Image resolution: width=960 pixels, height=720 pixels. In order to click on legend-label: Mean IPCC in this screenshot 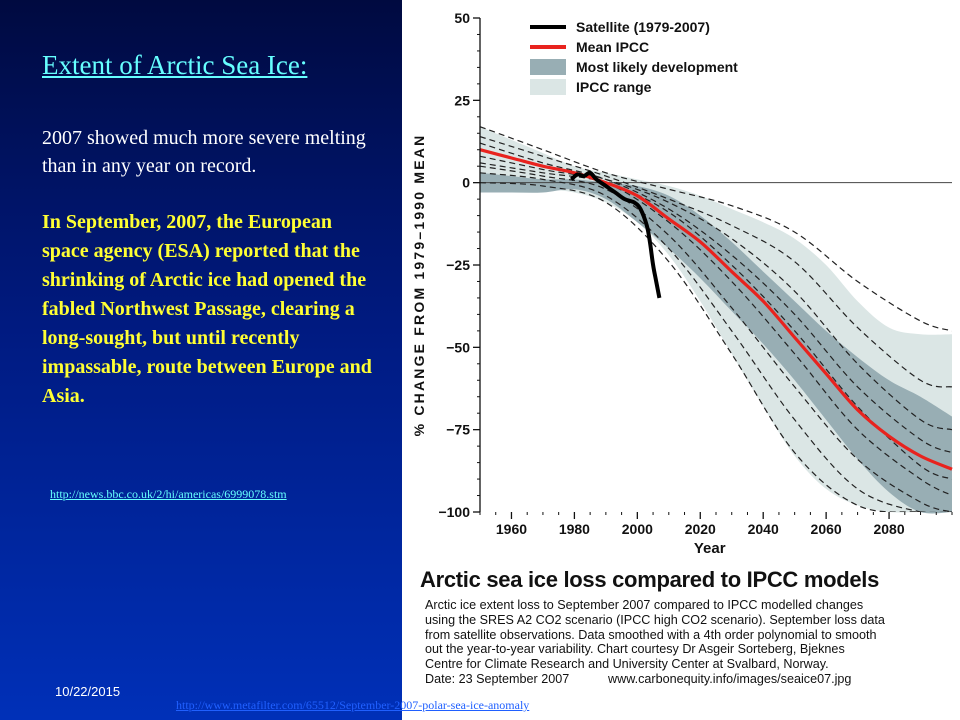, I will do `click(612, 47)`.